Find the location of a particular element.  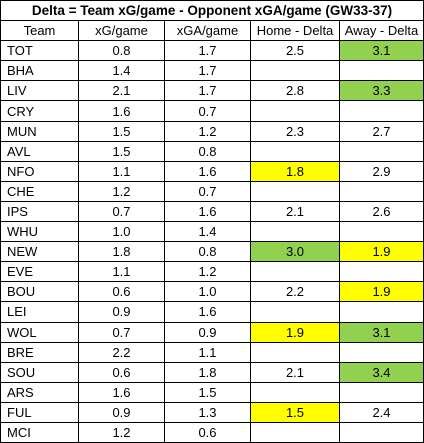

team-cell: MCI is located at coordinates (39, 432).